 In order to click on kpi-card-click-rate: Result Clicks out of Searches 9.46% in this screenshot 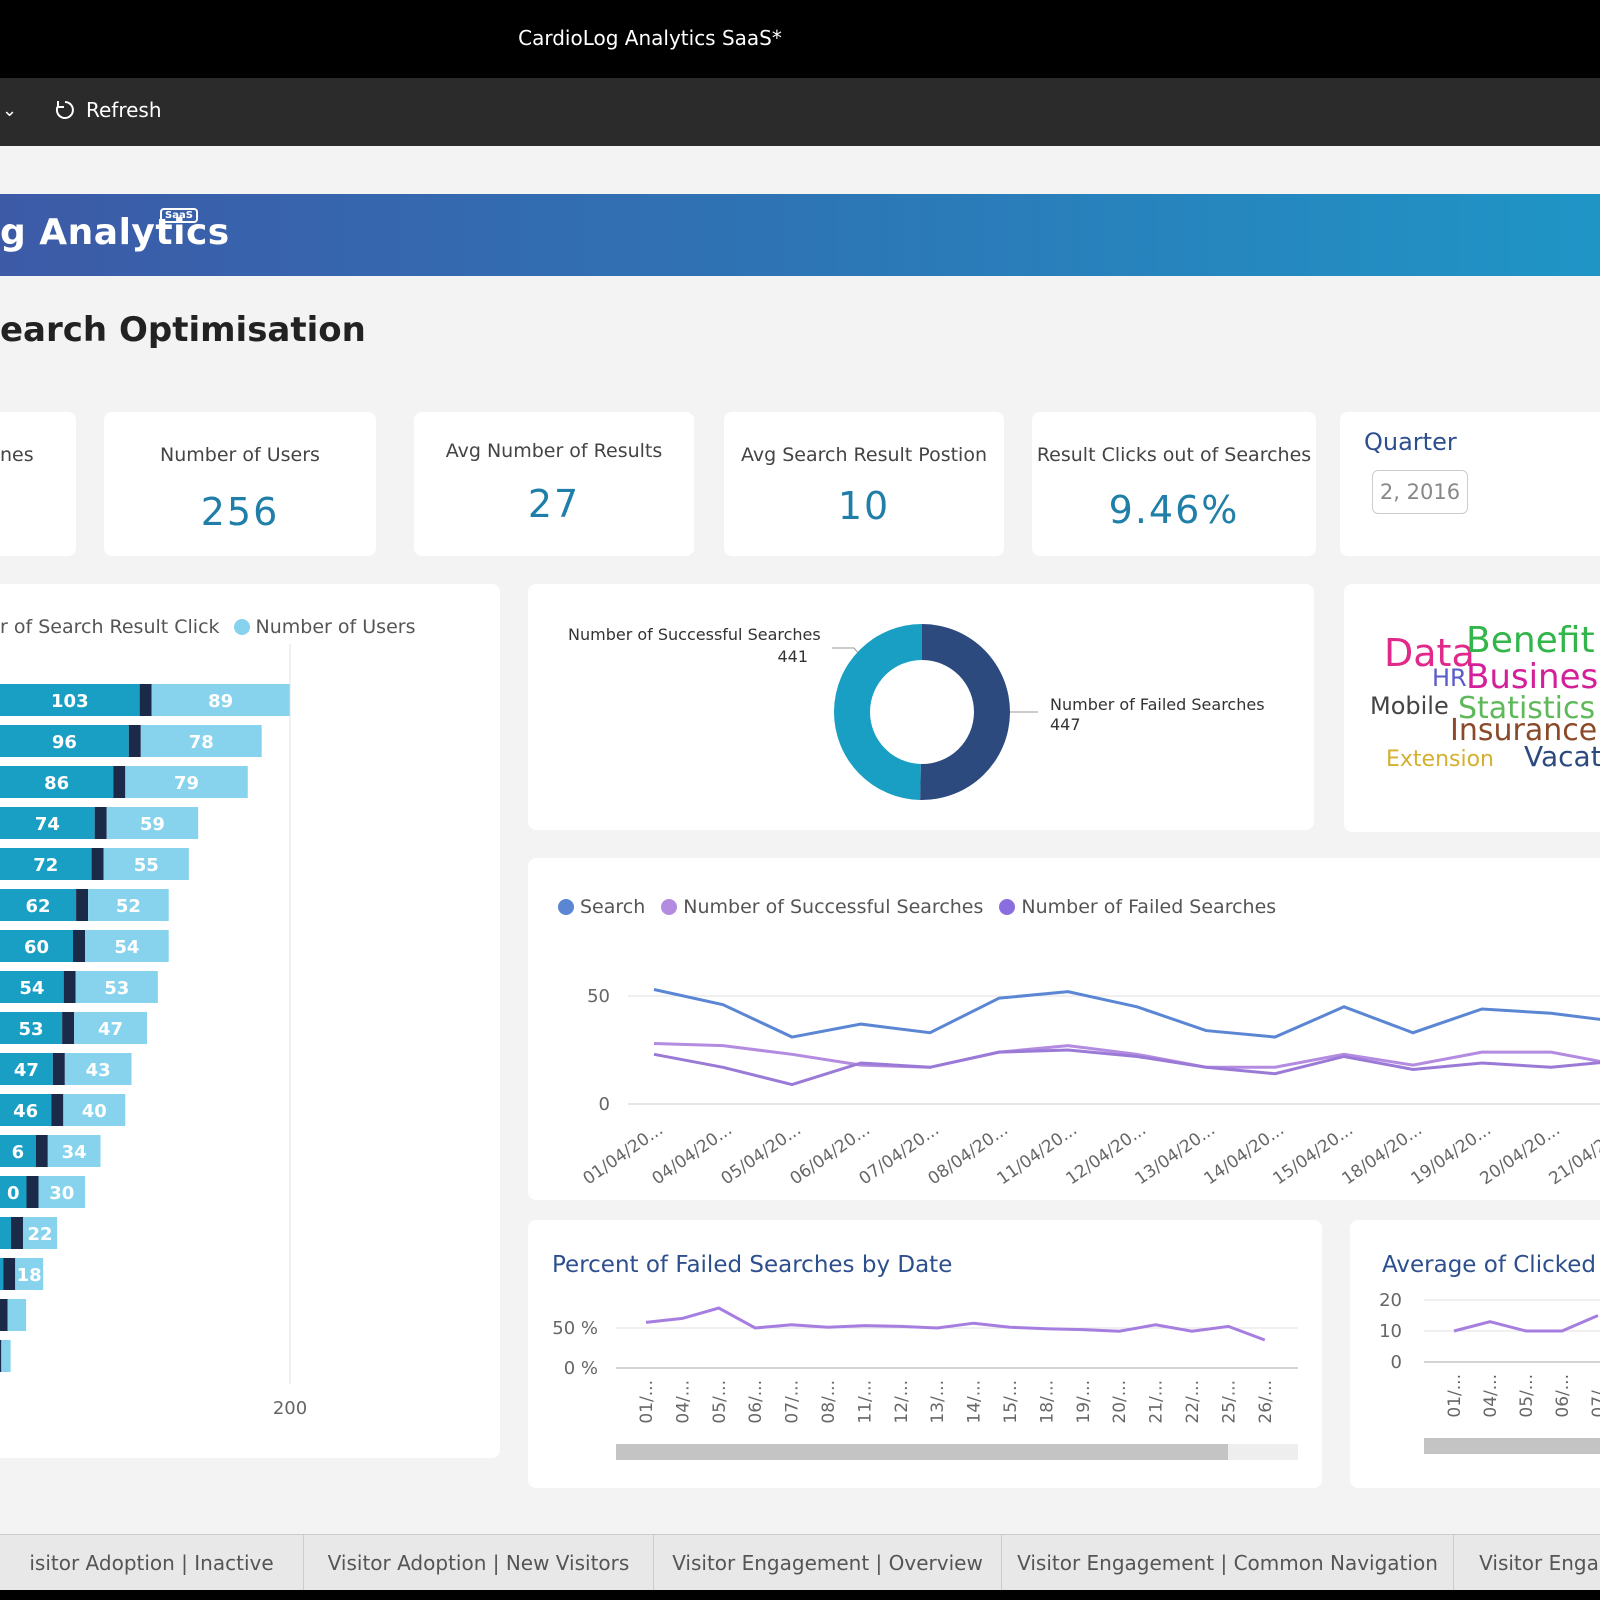, I will do `click(1174, 484)`.